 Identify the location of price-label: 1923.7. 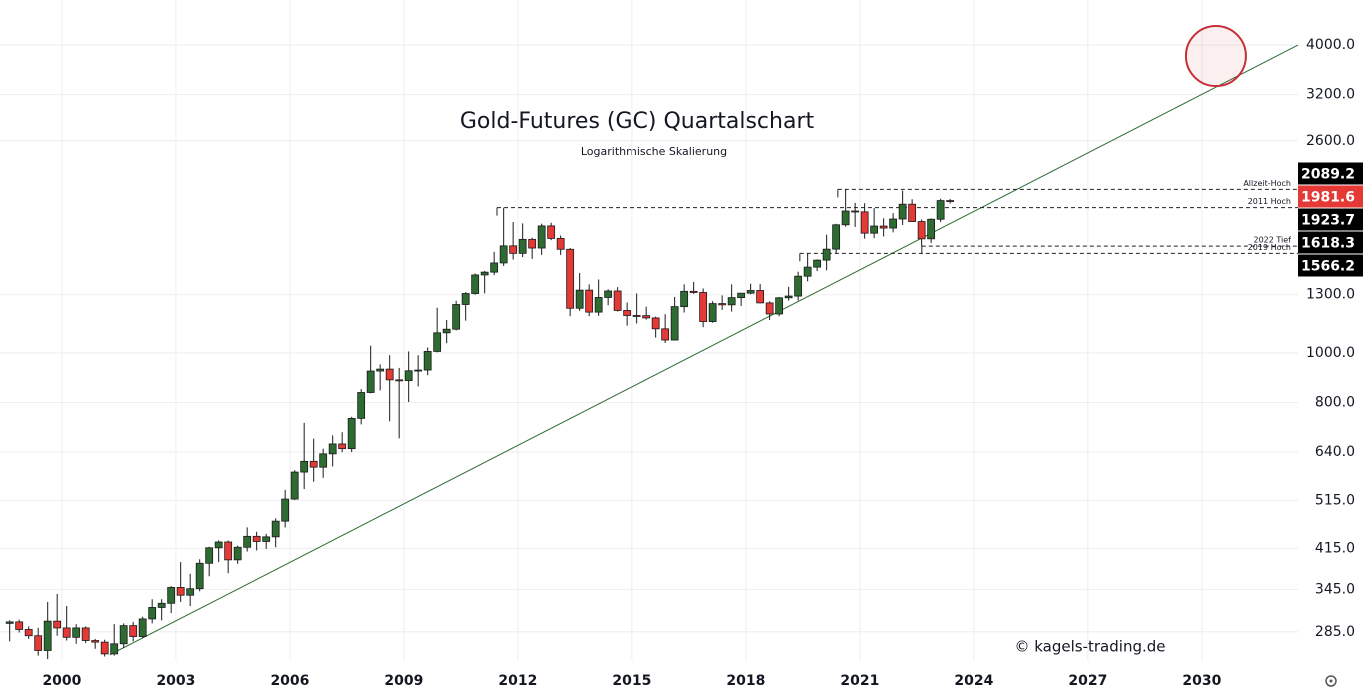
(1328, 220).